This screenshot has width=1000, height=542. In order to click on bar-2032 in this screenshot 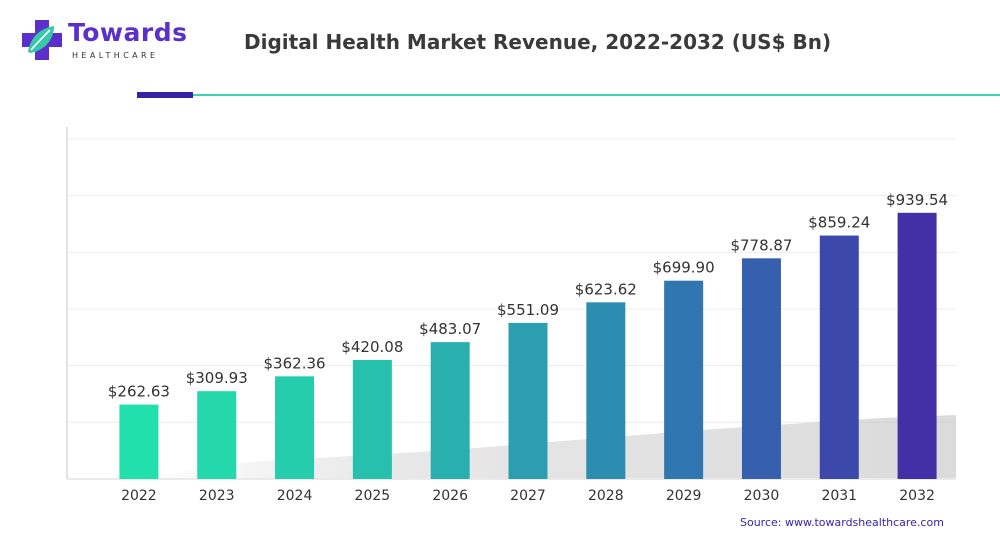, I will do `click(917, 345)`.